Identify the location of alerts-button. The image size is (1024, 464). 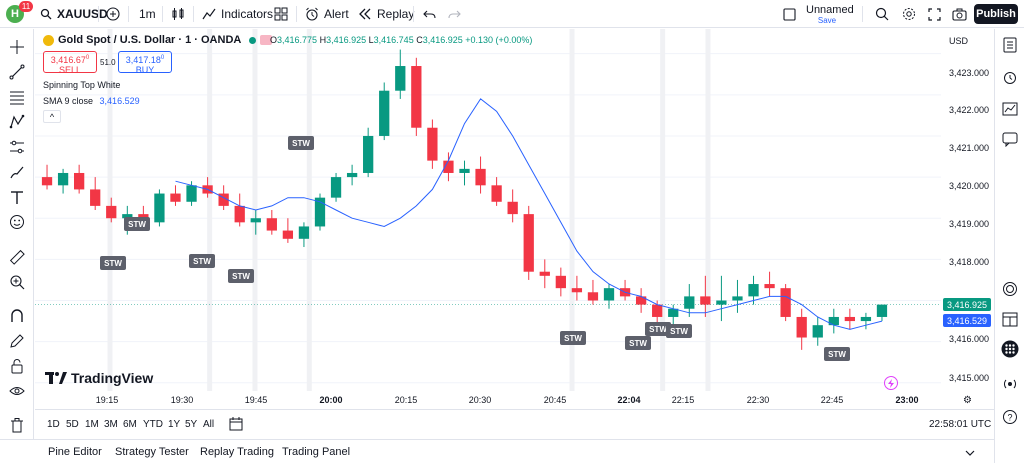
(1010, 77).